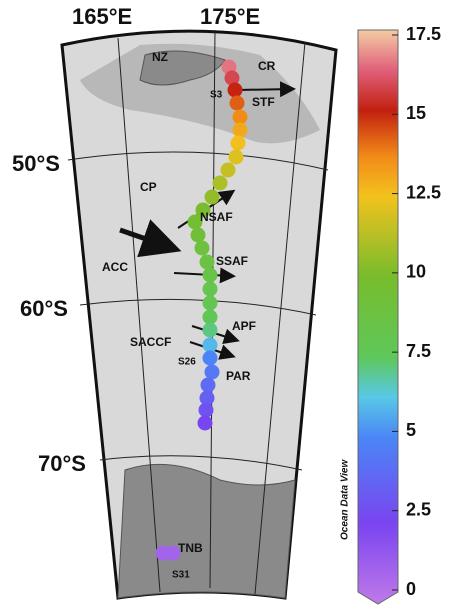 The height and width of the screenshot is (613, 459). I want to click on map-label: S31, so click(181, 575).